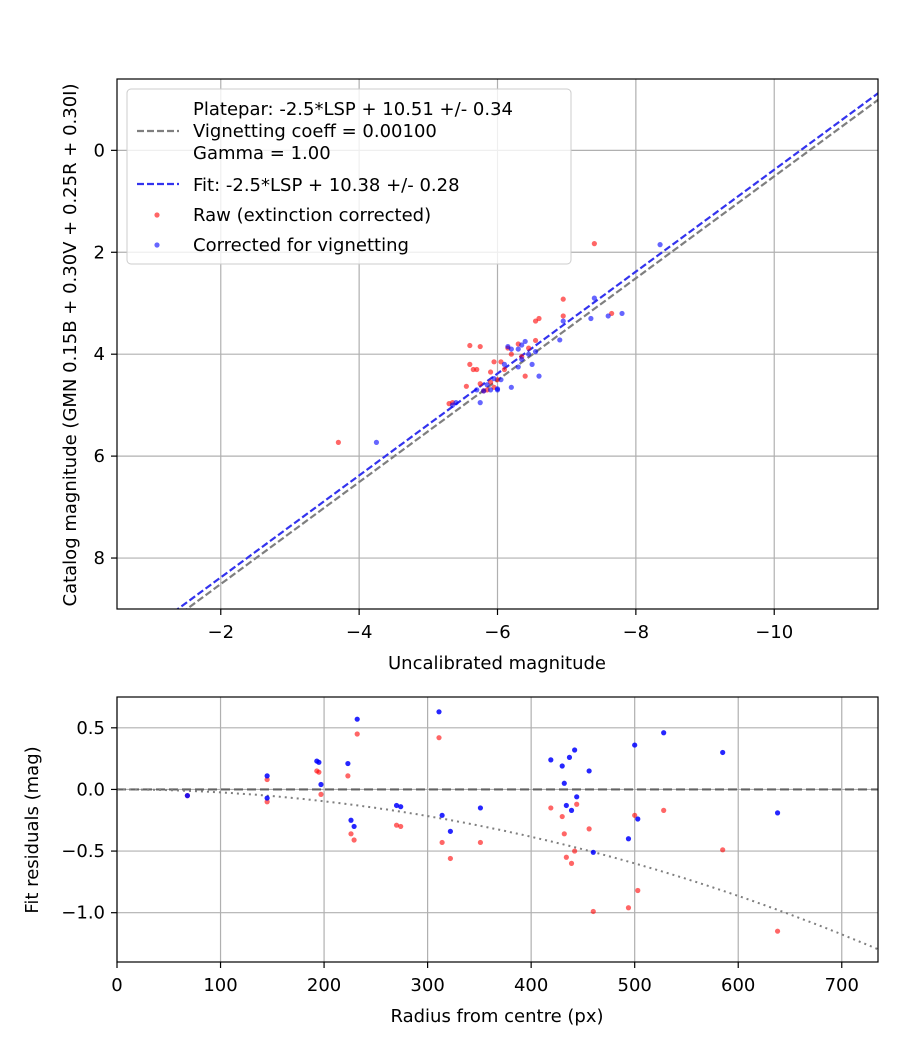  I want to click on vignetting-model-curve, so click(497, 869).